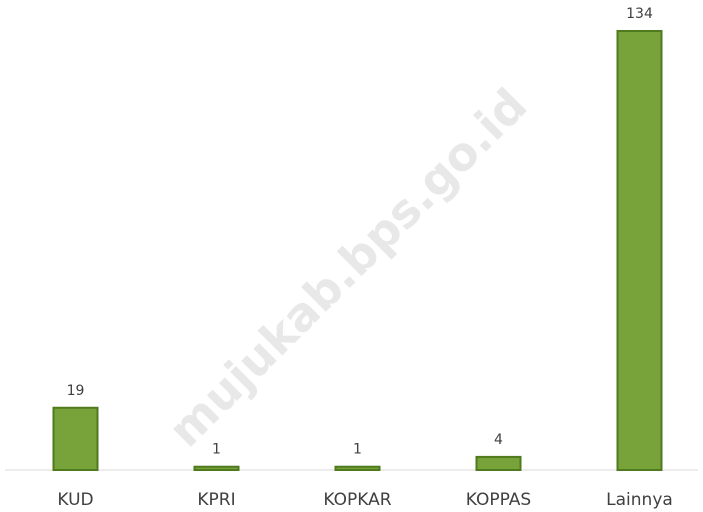 This screenshot has width=703, height=512. Describe the element at coordinates (76, 391) in the screenshot. I see `value-label: 19` at that location.